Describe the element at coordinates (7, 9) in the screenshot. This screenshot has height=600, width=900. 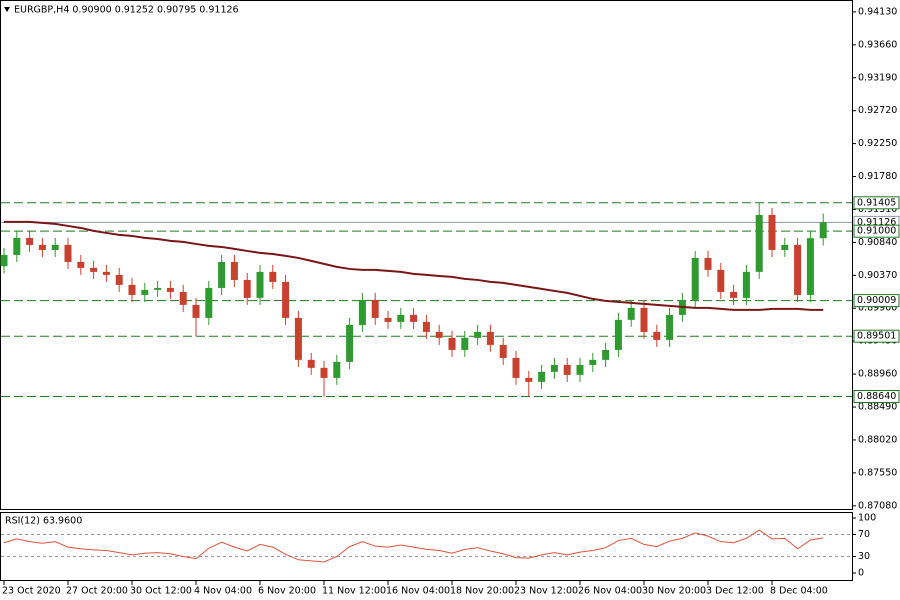
I see `menu-triangle` at that location.